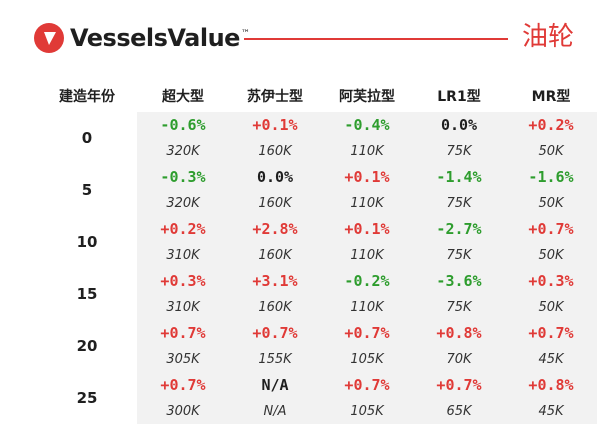  I want to click on column-header-build-year: 建造年份, so click(87, 97).